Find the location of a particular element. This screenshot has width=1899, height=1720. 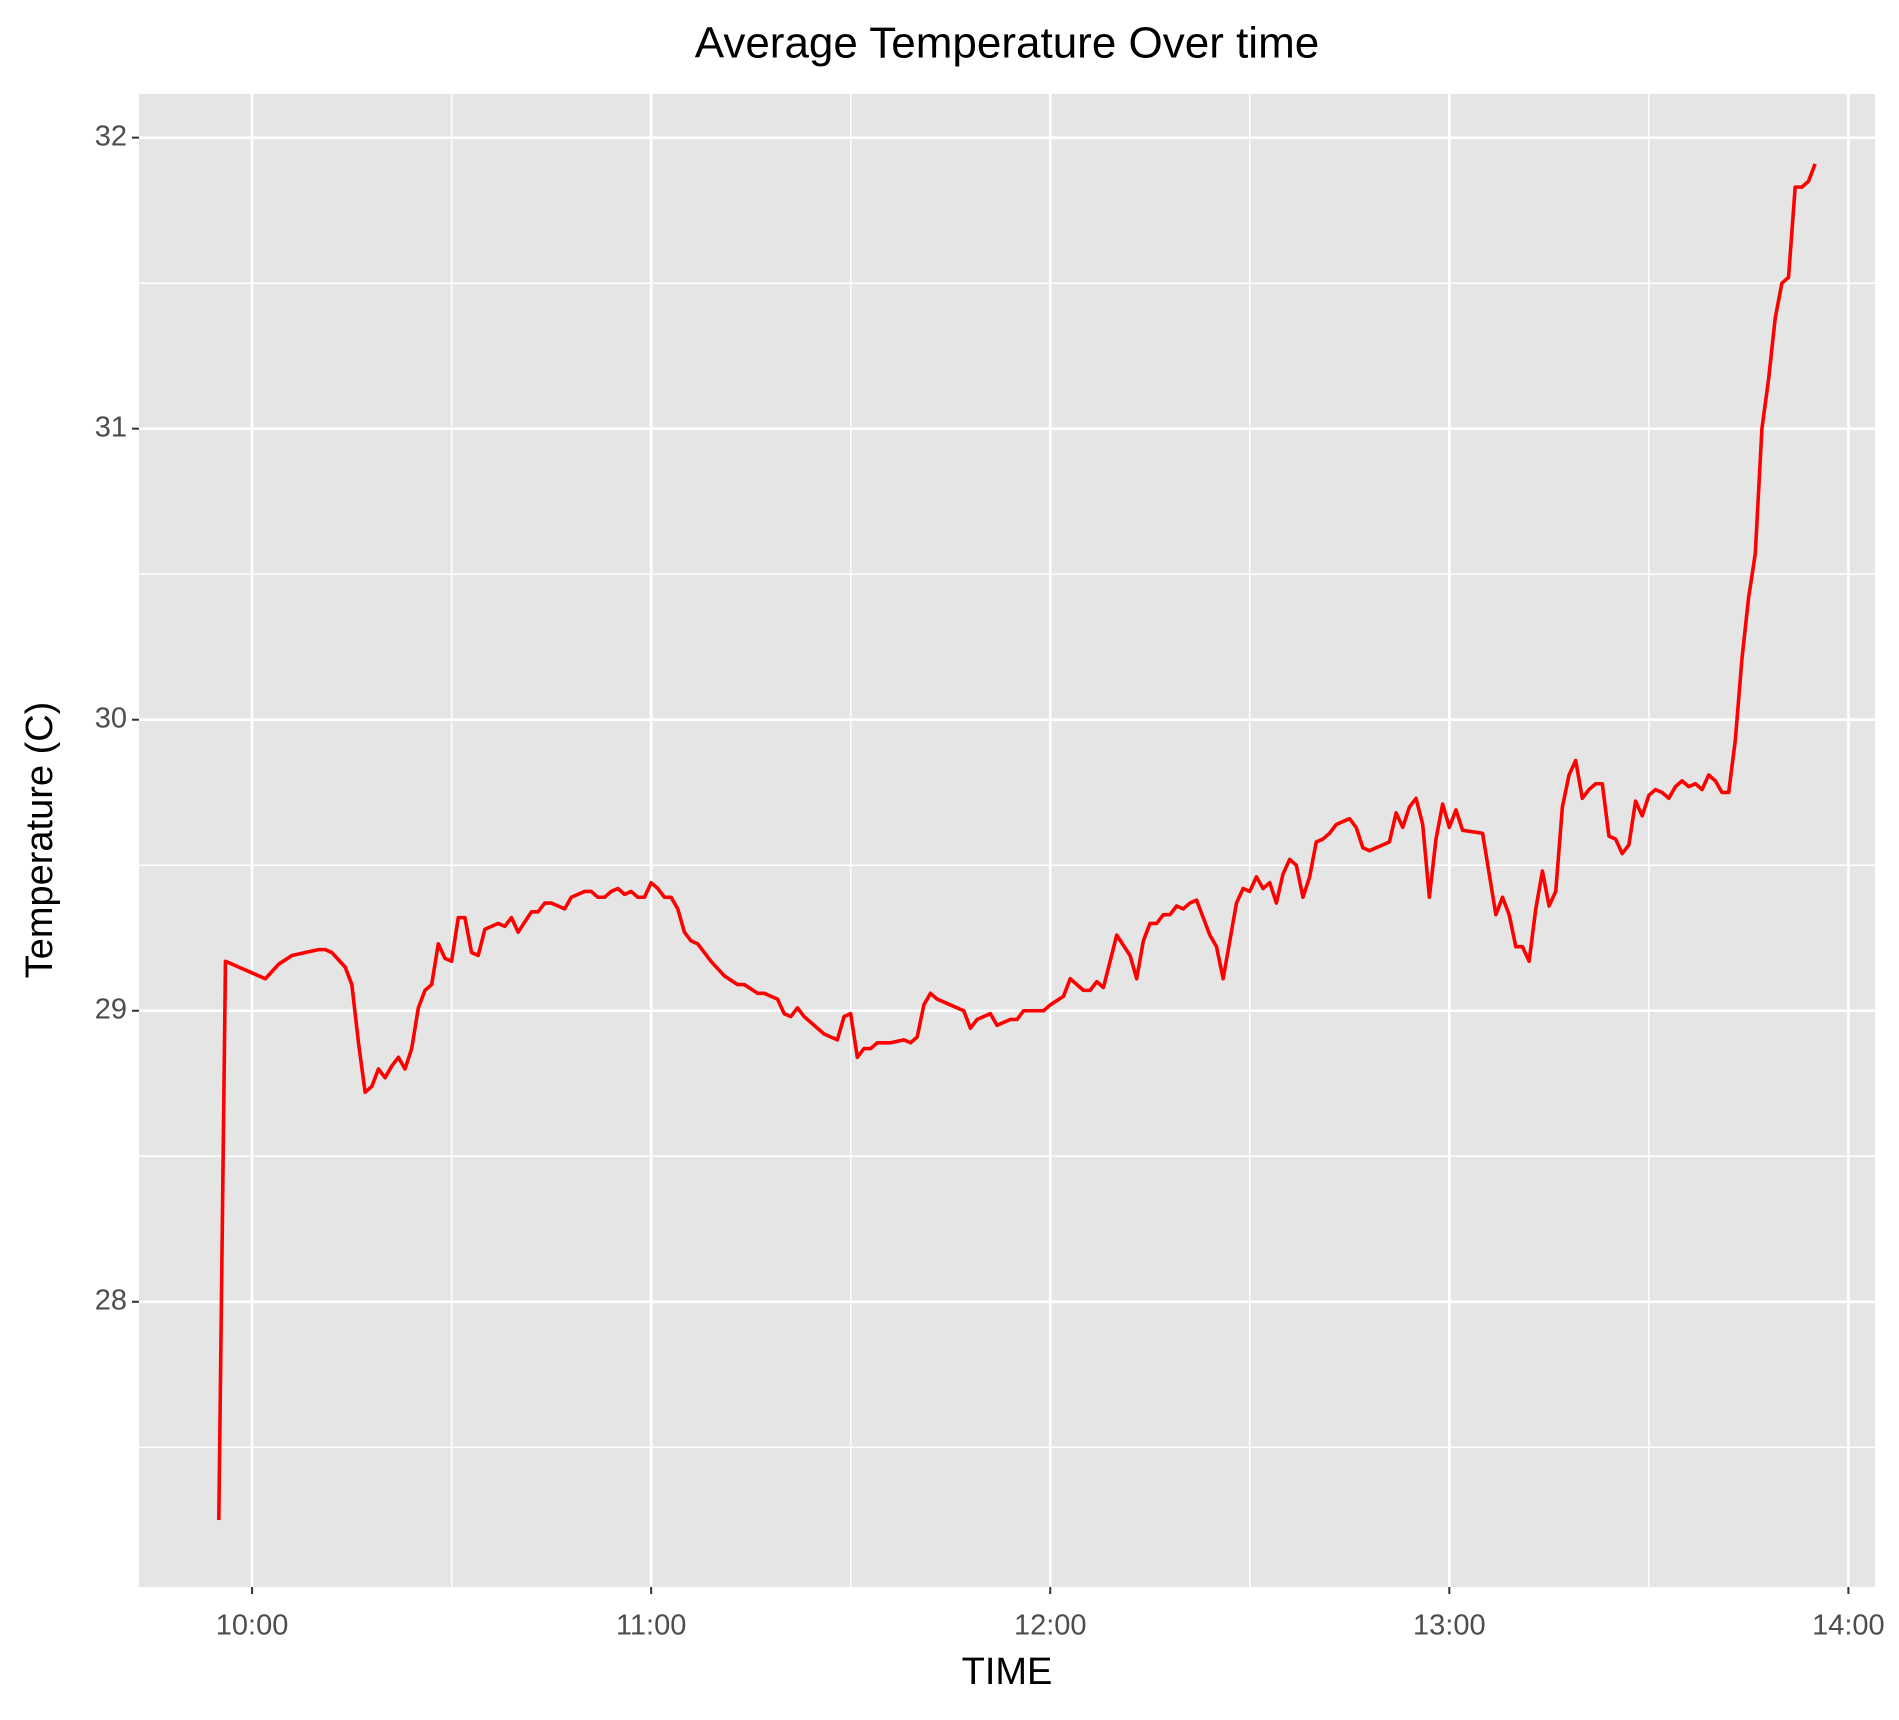

y-tick-label: 30 is located at coordinates (111, 718).